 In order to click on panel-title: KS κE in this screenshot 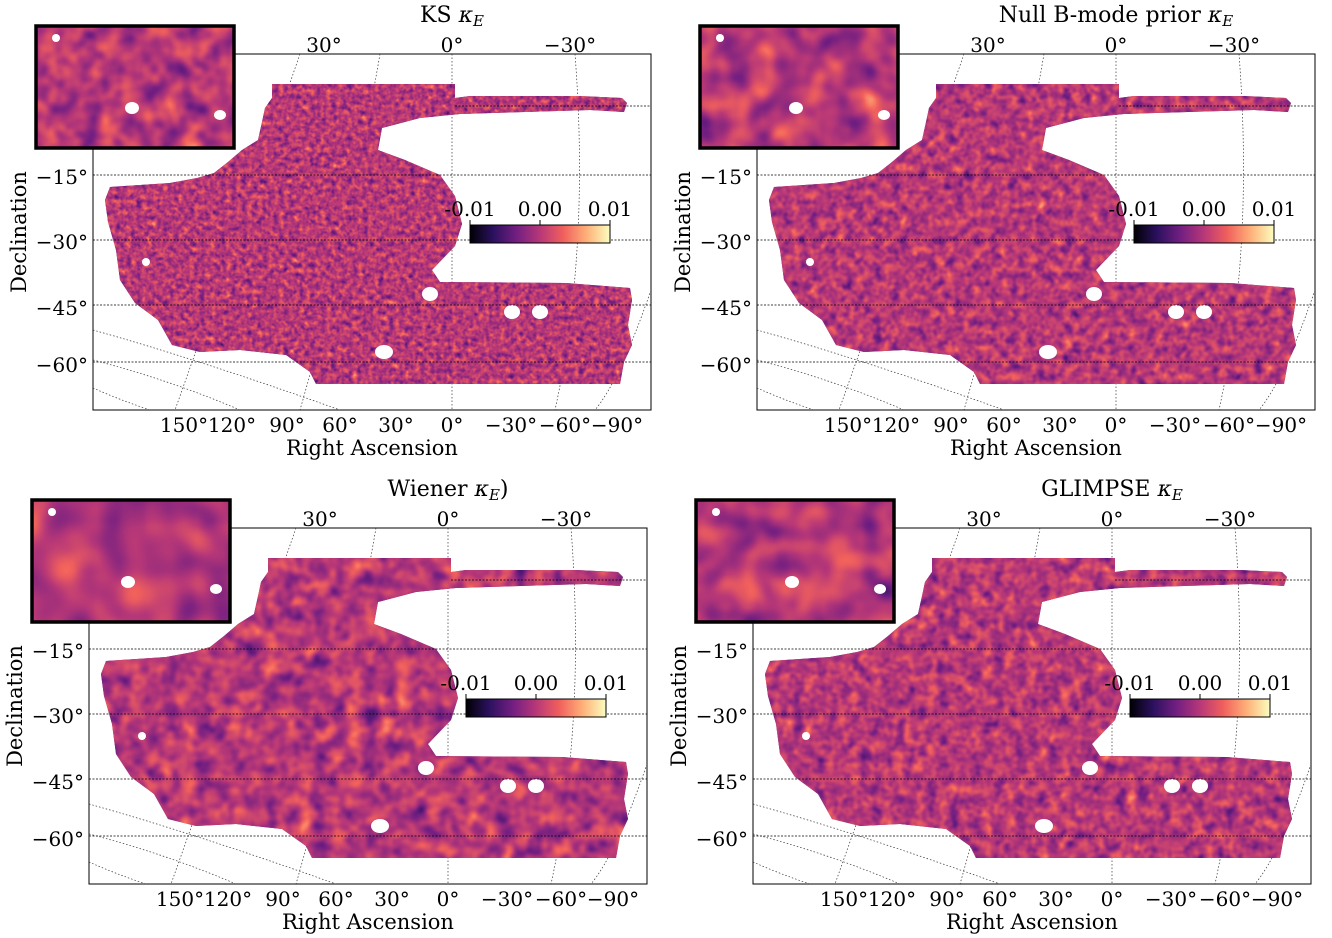, I will do `click(452, 16)`.